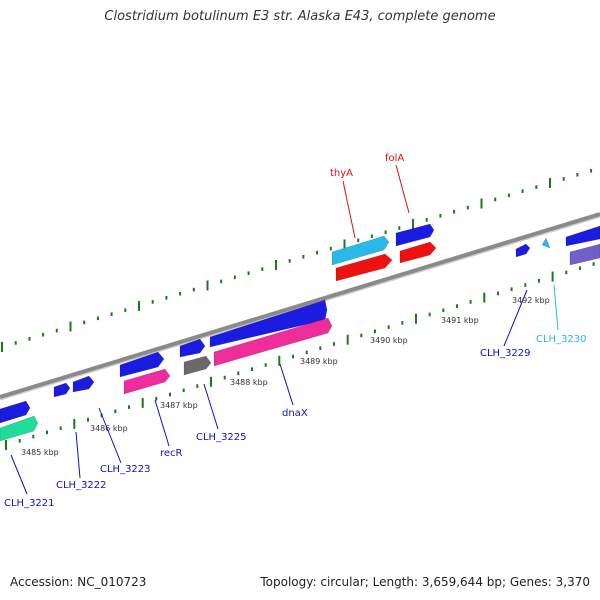 This screenshot has width=600, height=600. I want to click on scale-label-3486: 3486 kbp, so click(109, 428).